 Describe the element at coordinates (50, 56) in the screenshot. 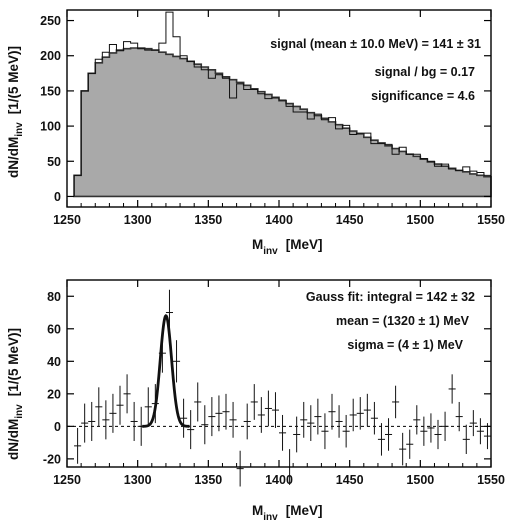

I see `y-tick-label: 200` at that location.